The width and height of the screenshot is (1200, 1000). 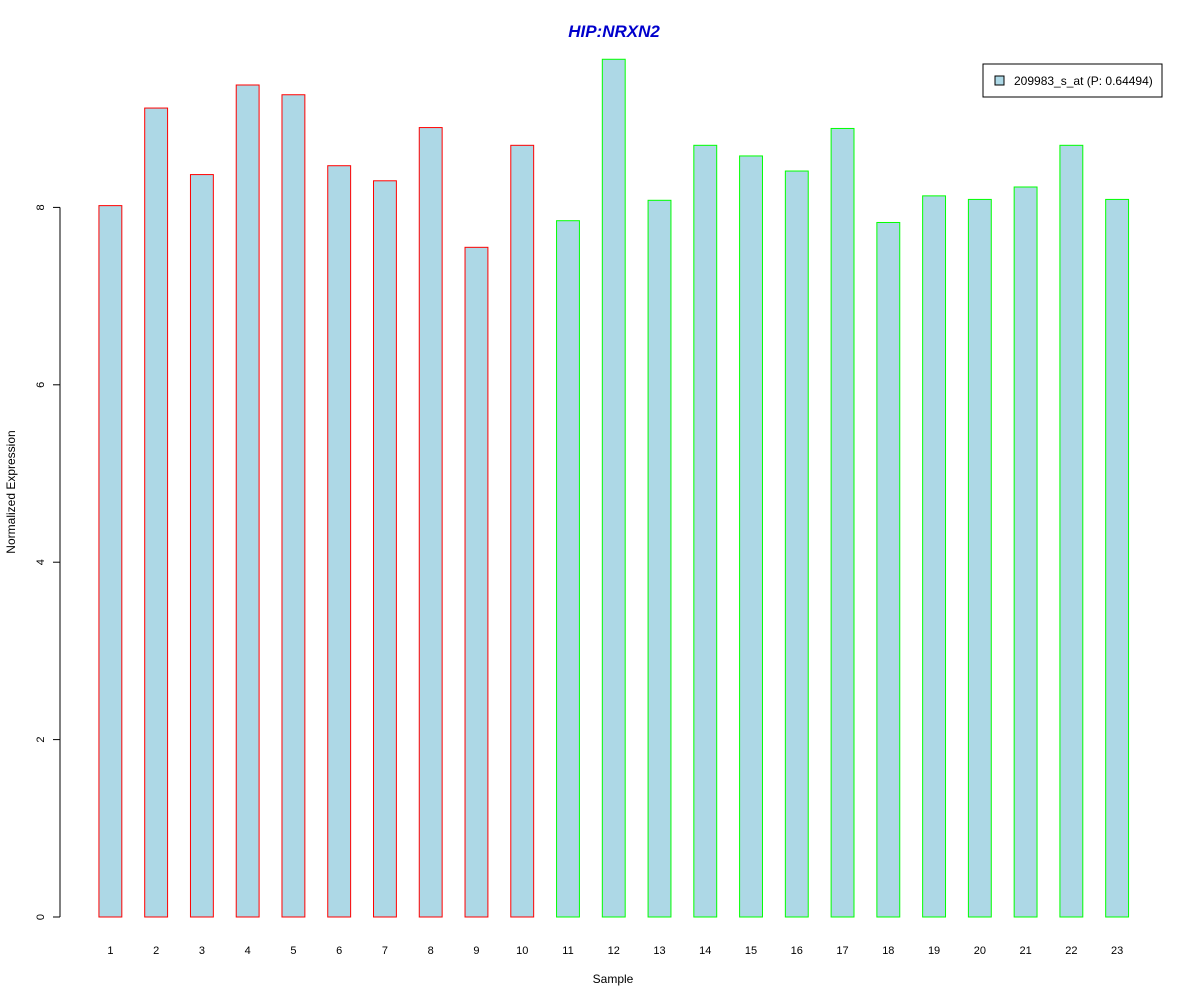 I want to click on y-tick-label: 2, so click(x=41, y=740).